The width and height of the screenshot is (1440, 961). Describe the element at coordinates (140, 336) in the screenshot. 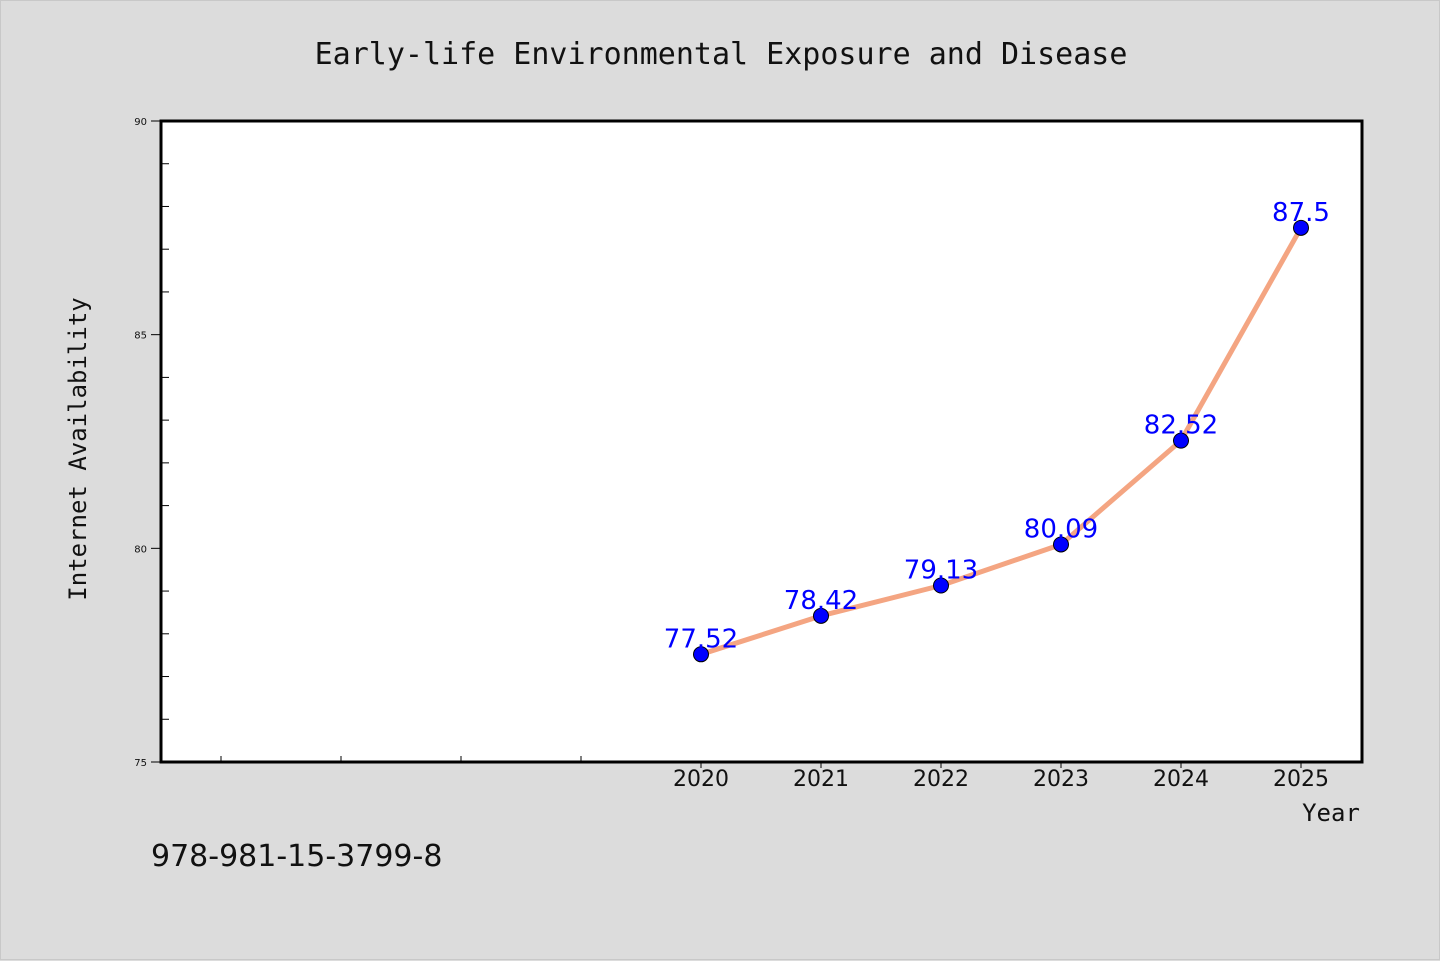

I see `y-tick-label: 85` at that location.